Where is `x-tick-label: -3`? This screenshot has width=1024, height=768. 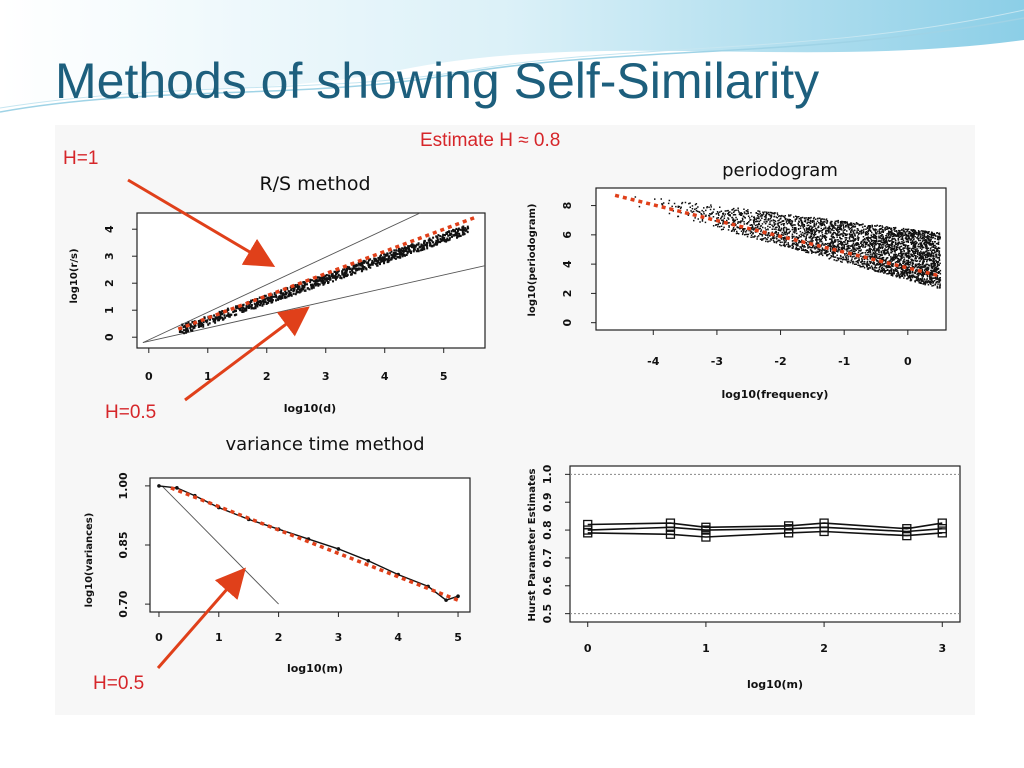 x-tick-label: -3 is located at coordinates (717, 361).